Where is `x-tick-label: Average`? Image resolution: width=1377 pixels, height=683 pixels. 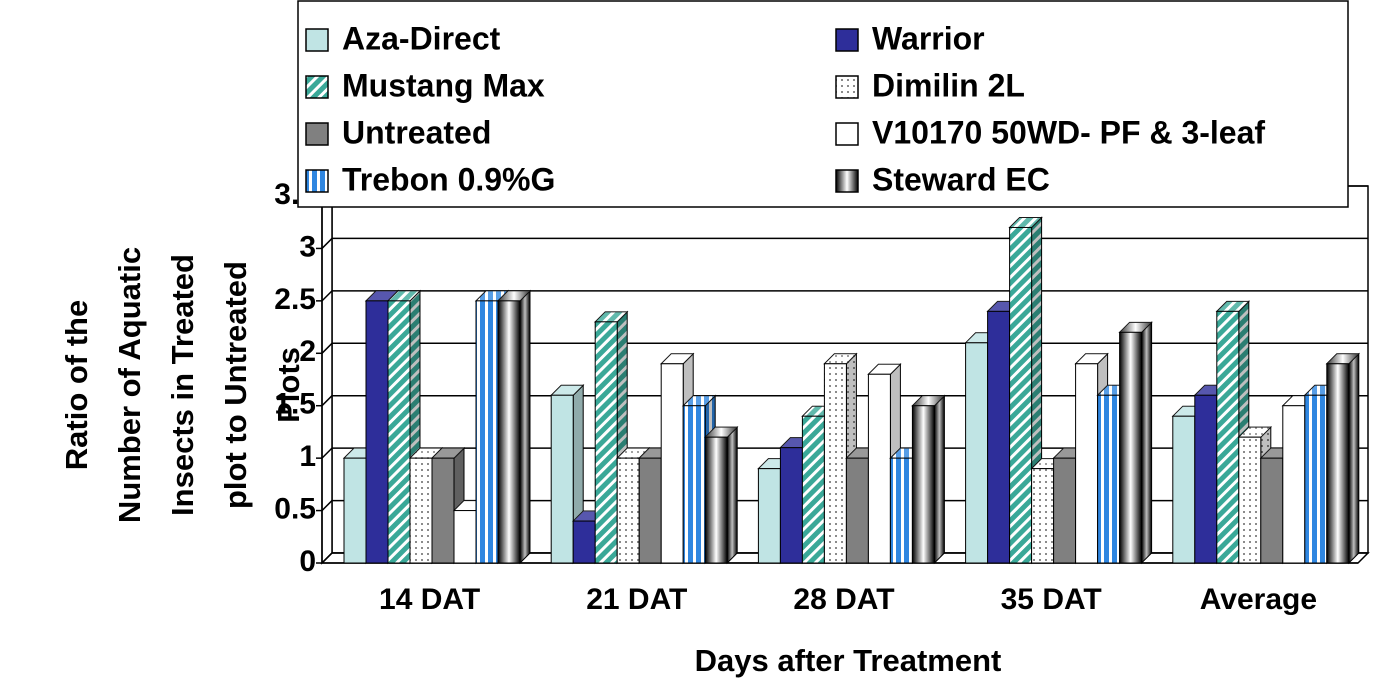 x-tick-label: Average is located at coordinates (1258, 599).